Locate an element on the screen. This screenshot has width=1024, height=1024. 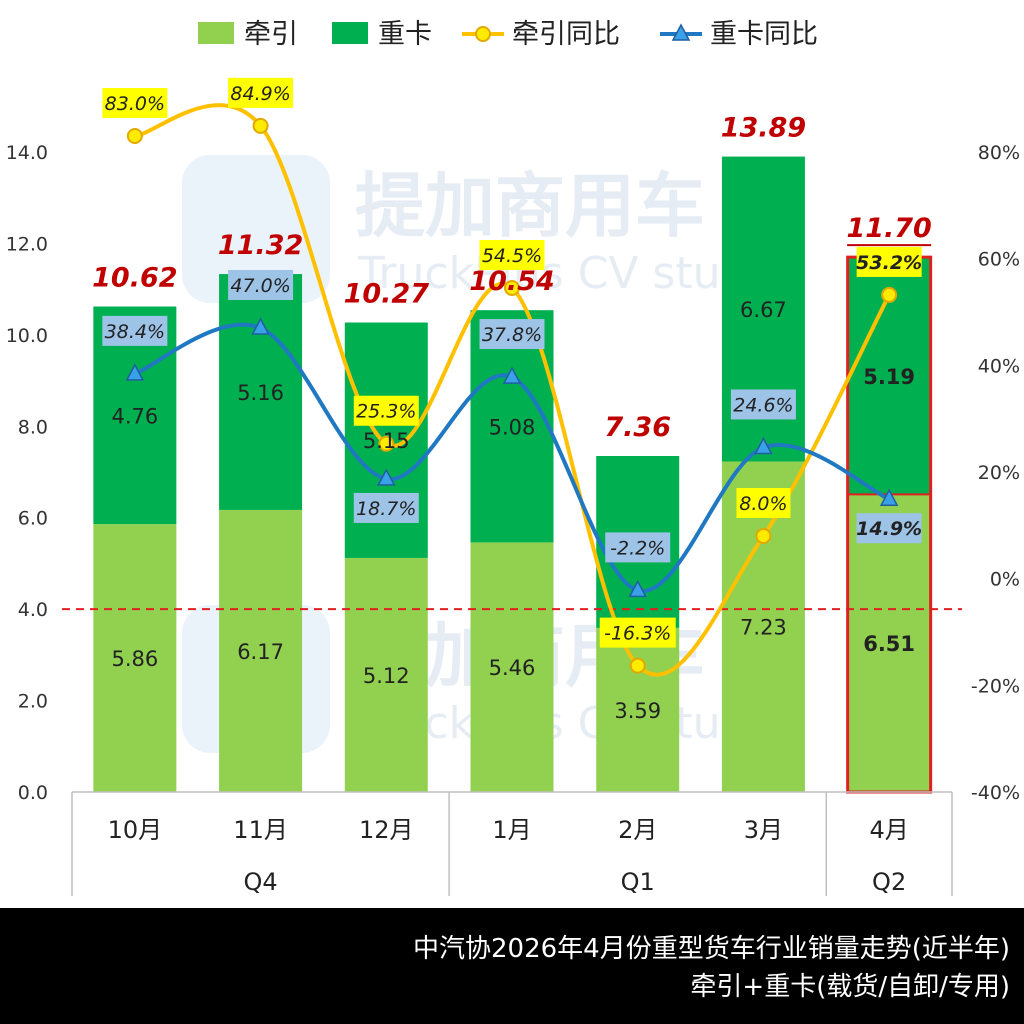
legend-label: 牵引 is located at coordinates (271, 34).